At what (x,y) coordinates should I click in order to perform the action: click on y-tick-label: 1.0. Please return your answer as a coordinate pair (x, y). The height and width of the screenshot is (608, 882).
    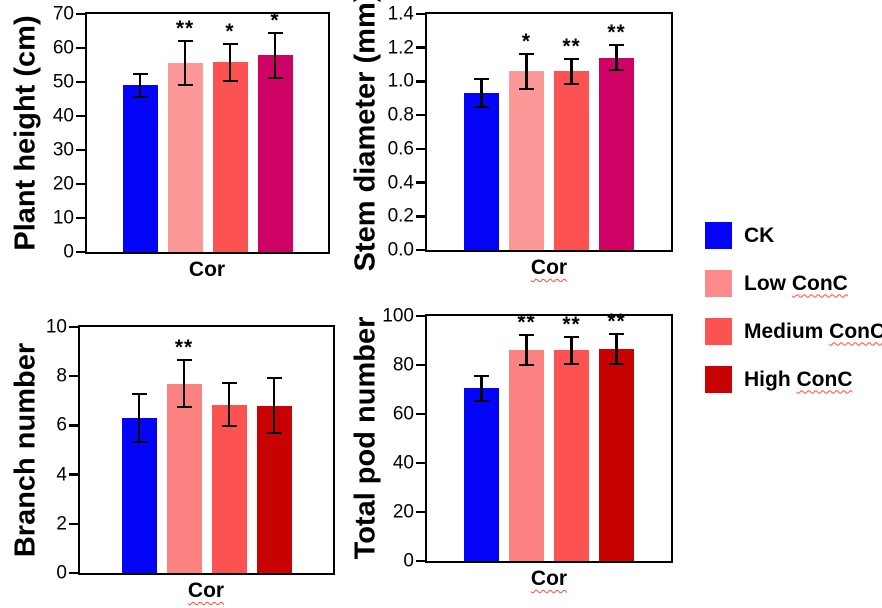
    Looking at the image, I should click on (400, 81).